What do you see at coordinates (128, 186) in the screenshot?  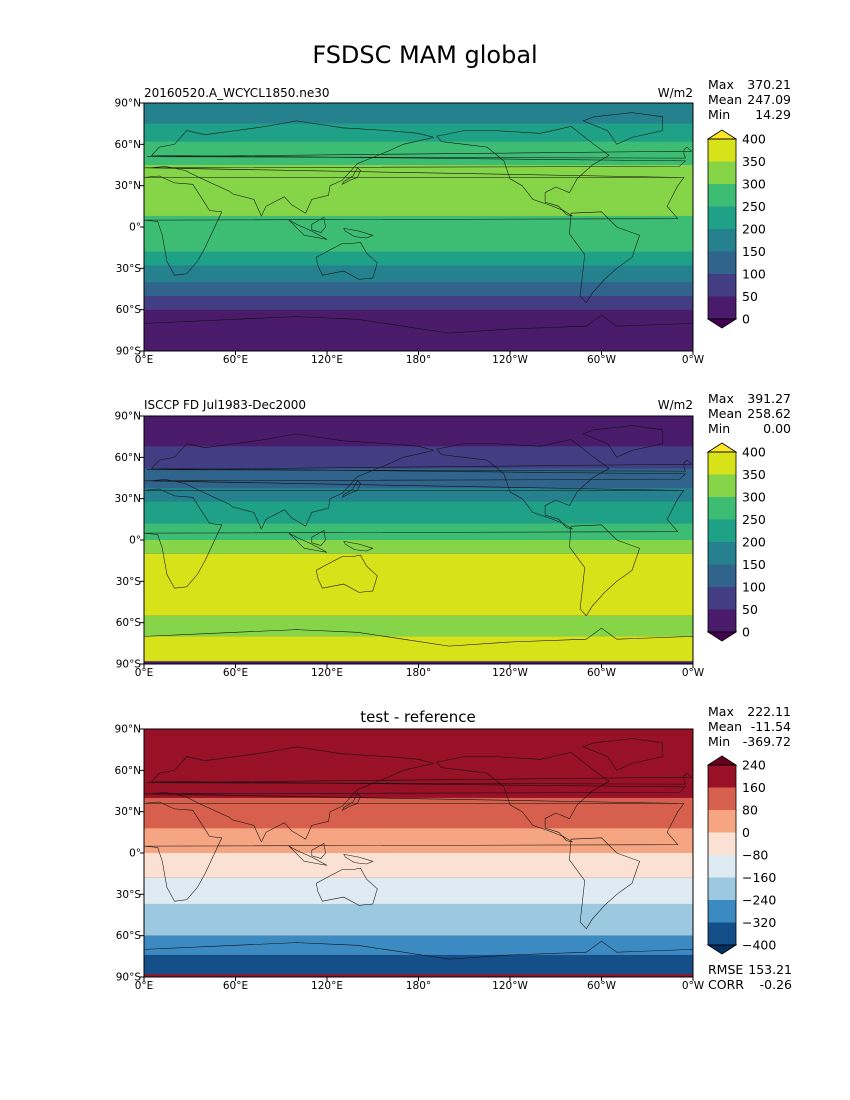 I see `y-tick-label: 30°N` at bounding box center [128, 186].